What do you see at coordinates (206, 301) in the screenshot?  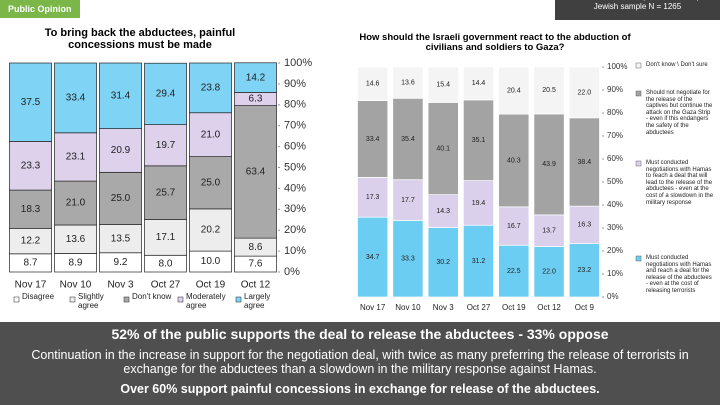 I see `legend-label: Moderately agree` at bounding box center [206, 301].